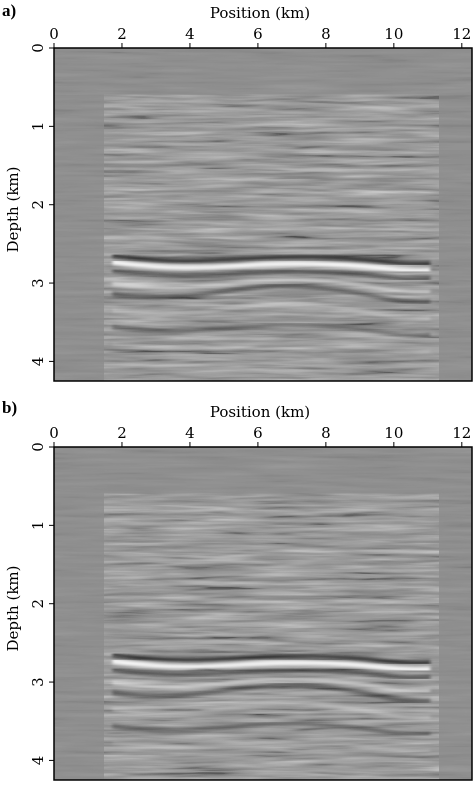 Image resolution: width=474 pixels, height=806 pixels. I want to click on panel-label: b), so click(9, 407).